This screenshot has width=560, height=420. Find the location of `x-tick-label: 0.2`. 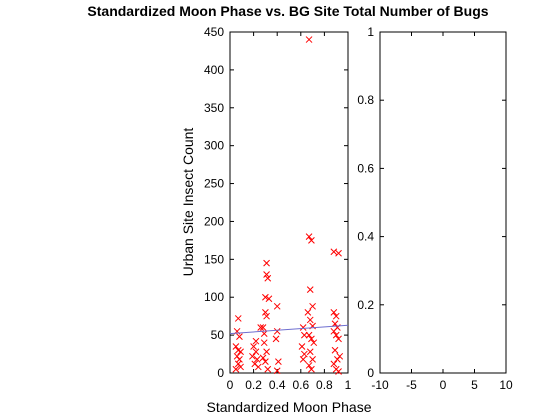

x-tick-label: 0.2 is located at coordinates (253, 385).